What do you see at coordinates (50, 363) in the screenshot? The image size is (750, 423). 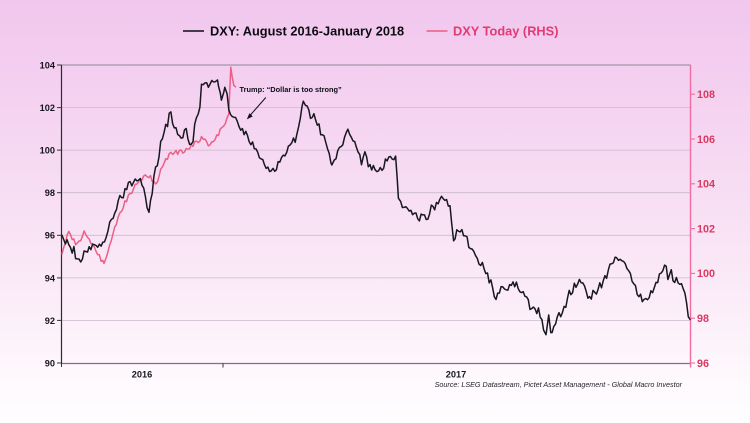 I see `svg-text: 90` at bounding box center [50, 363].